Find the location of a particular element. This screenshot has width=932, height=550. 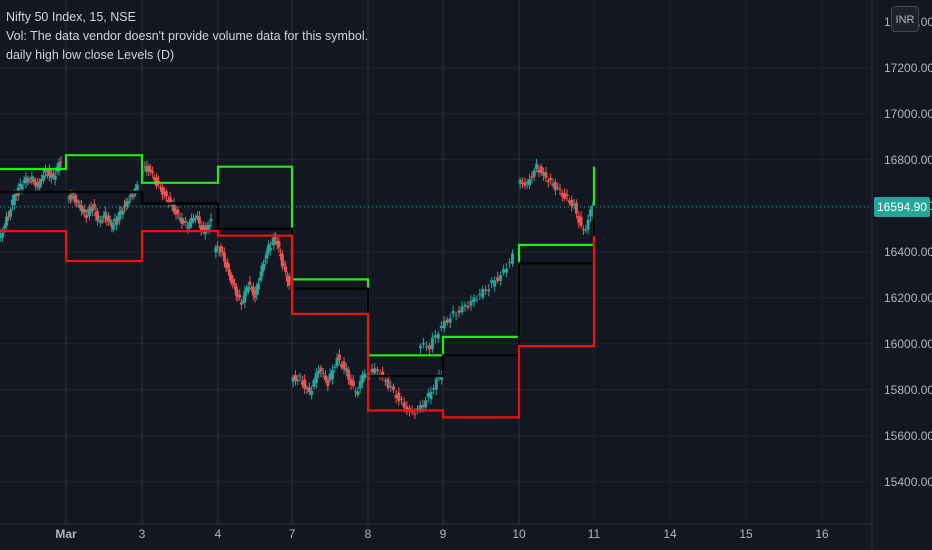

x-tick-label: 7 is located at coordinates (292, 534).